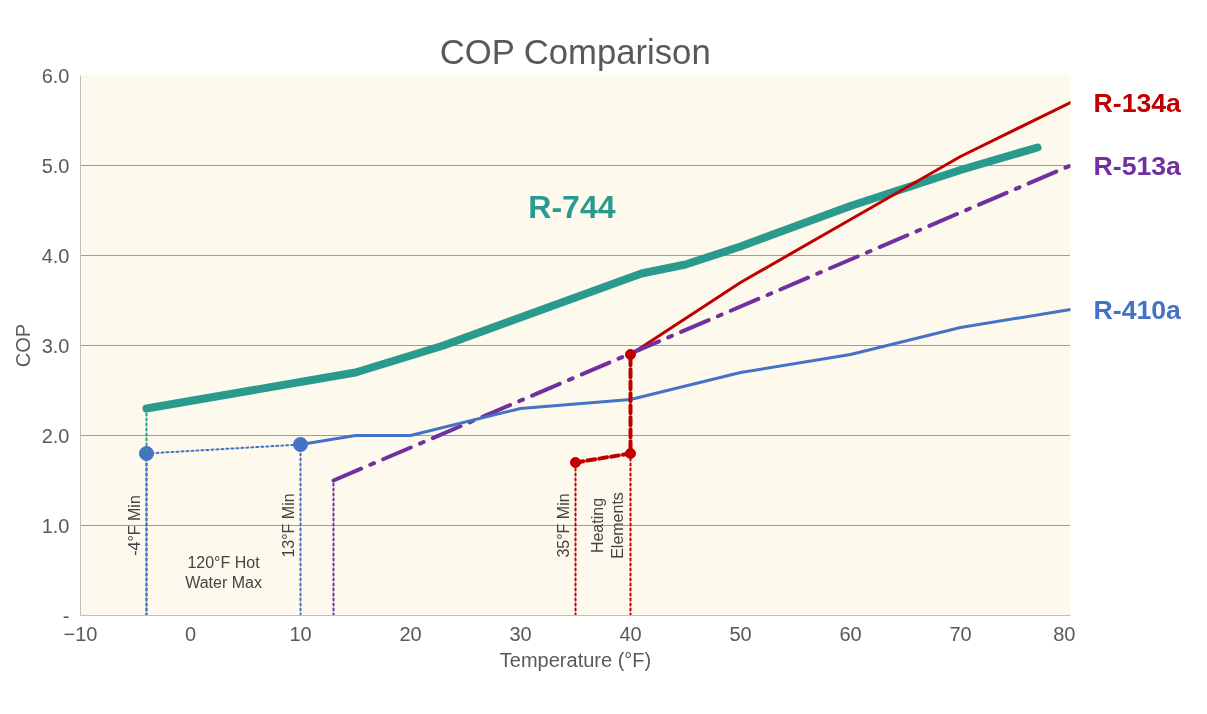  Describe the element at coordinates (55, 345) in the screenshot. I see `y-tick-label: 3.0` at that location.